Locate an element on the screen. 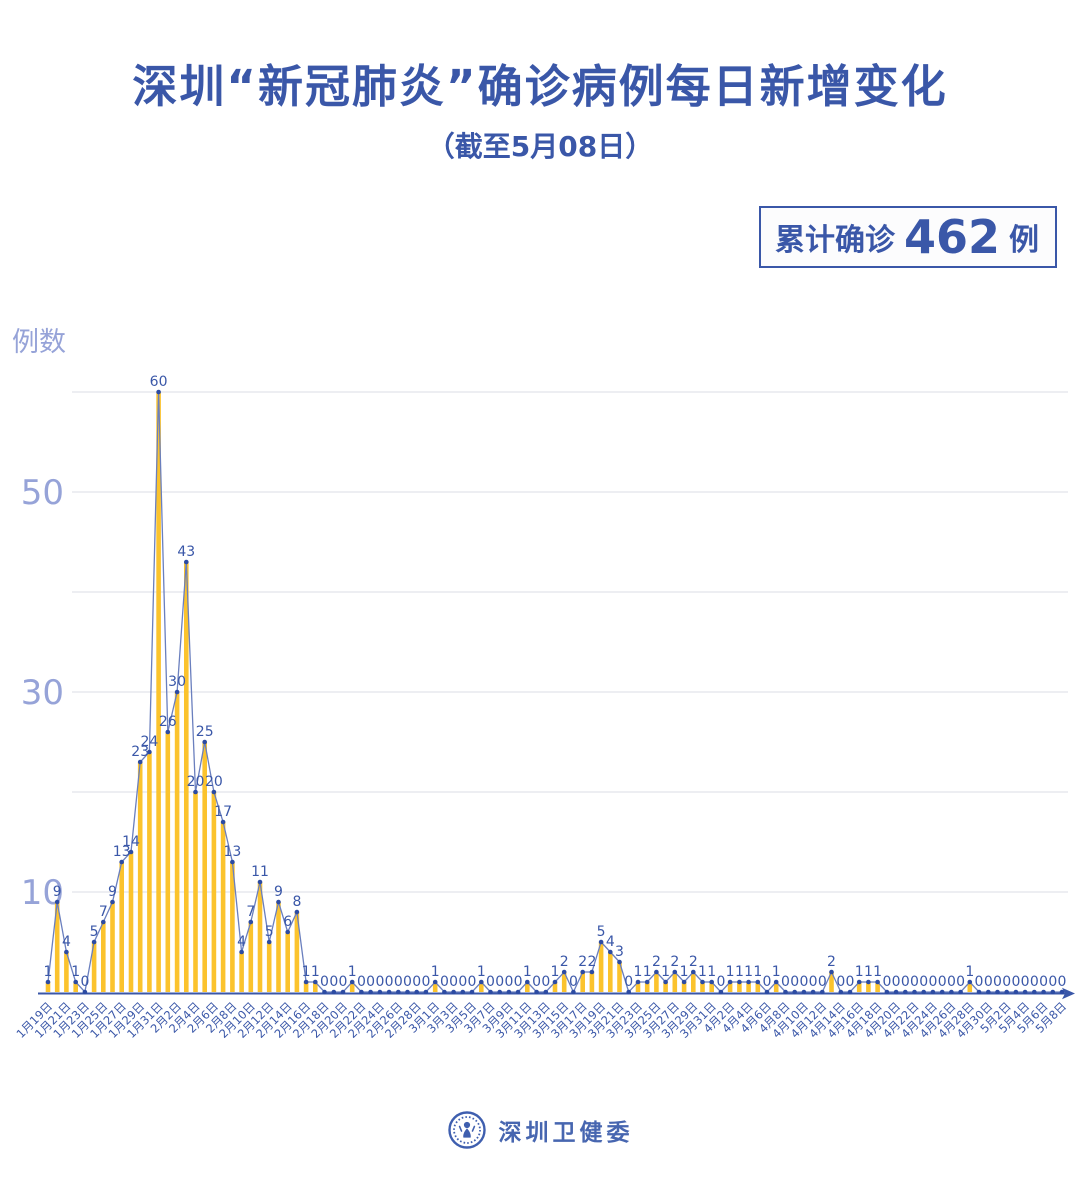 This screenshot has height=1184, width=1080. svg-text: 17 is located at coordinates (223, 812).